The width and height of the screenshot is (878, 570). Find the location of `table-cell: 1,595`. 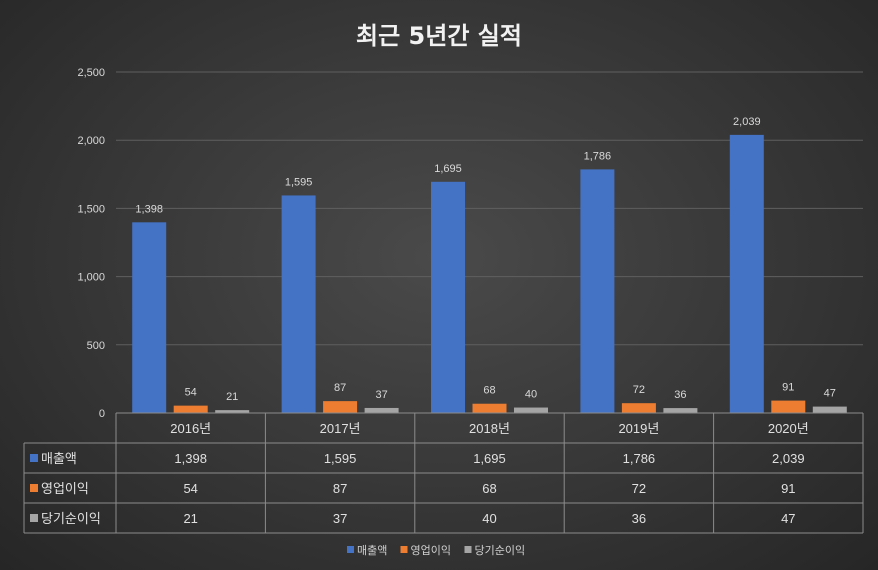

table-cell: 1,595 is located at coordinates (340, 458).